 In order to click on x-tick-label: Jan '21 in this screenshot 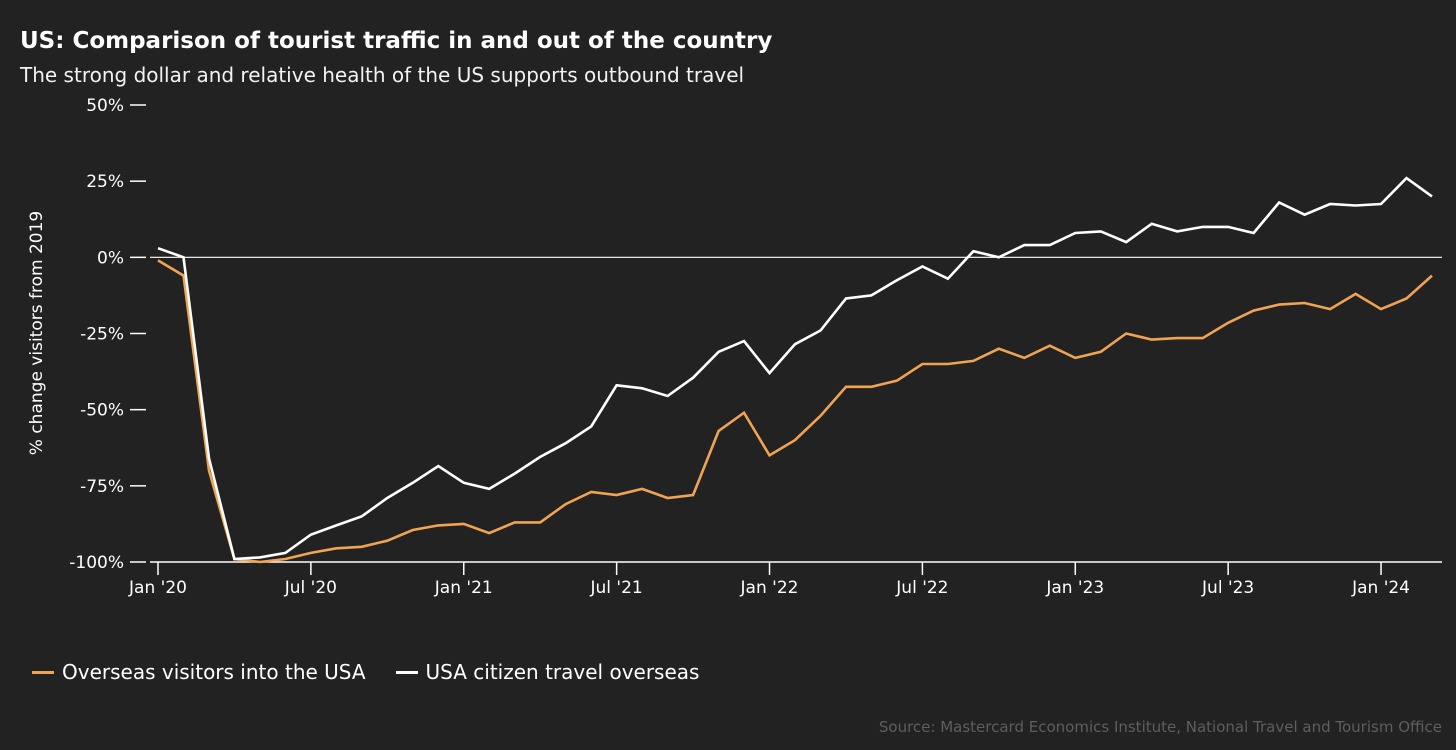, I will do `click(463, 588)`.